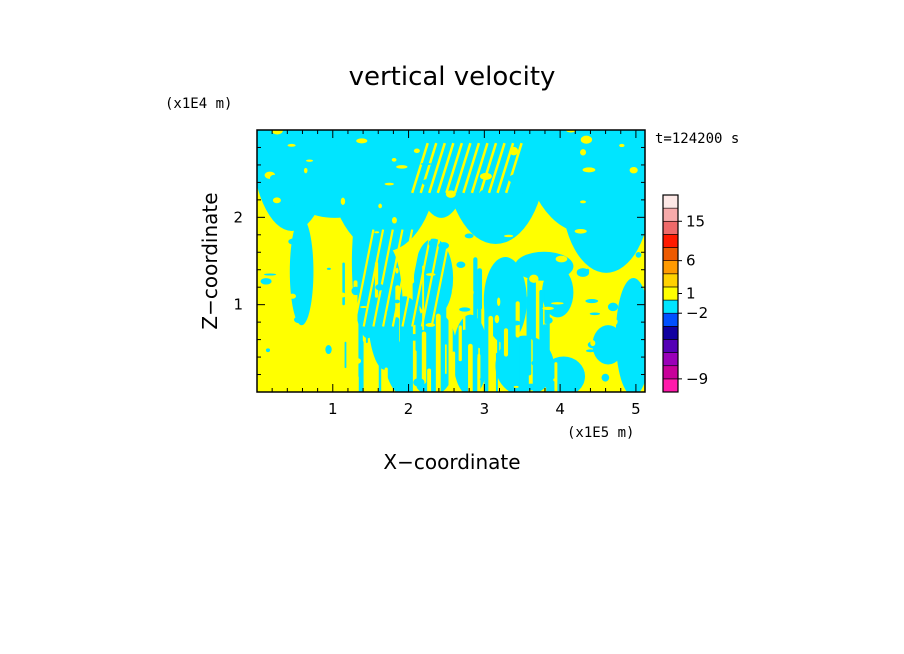 The height and width of the screenshot is (654, 904). What do you see at coordinates (695, 221) in the screenshot?
I see `colorbar-label: 15` at bounding box center [695, 221].